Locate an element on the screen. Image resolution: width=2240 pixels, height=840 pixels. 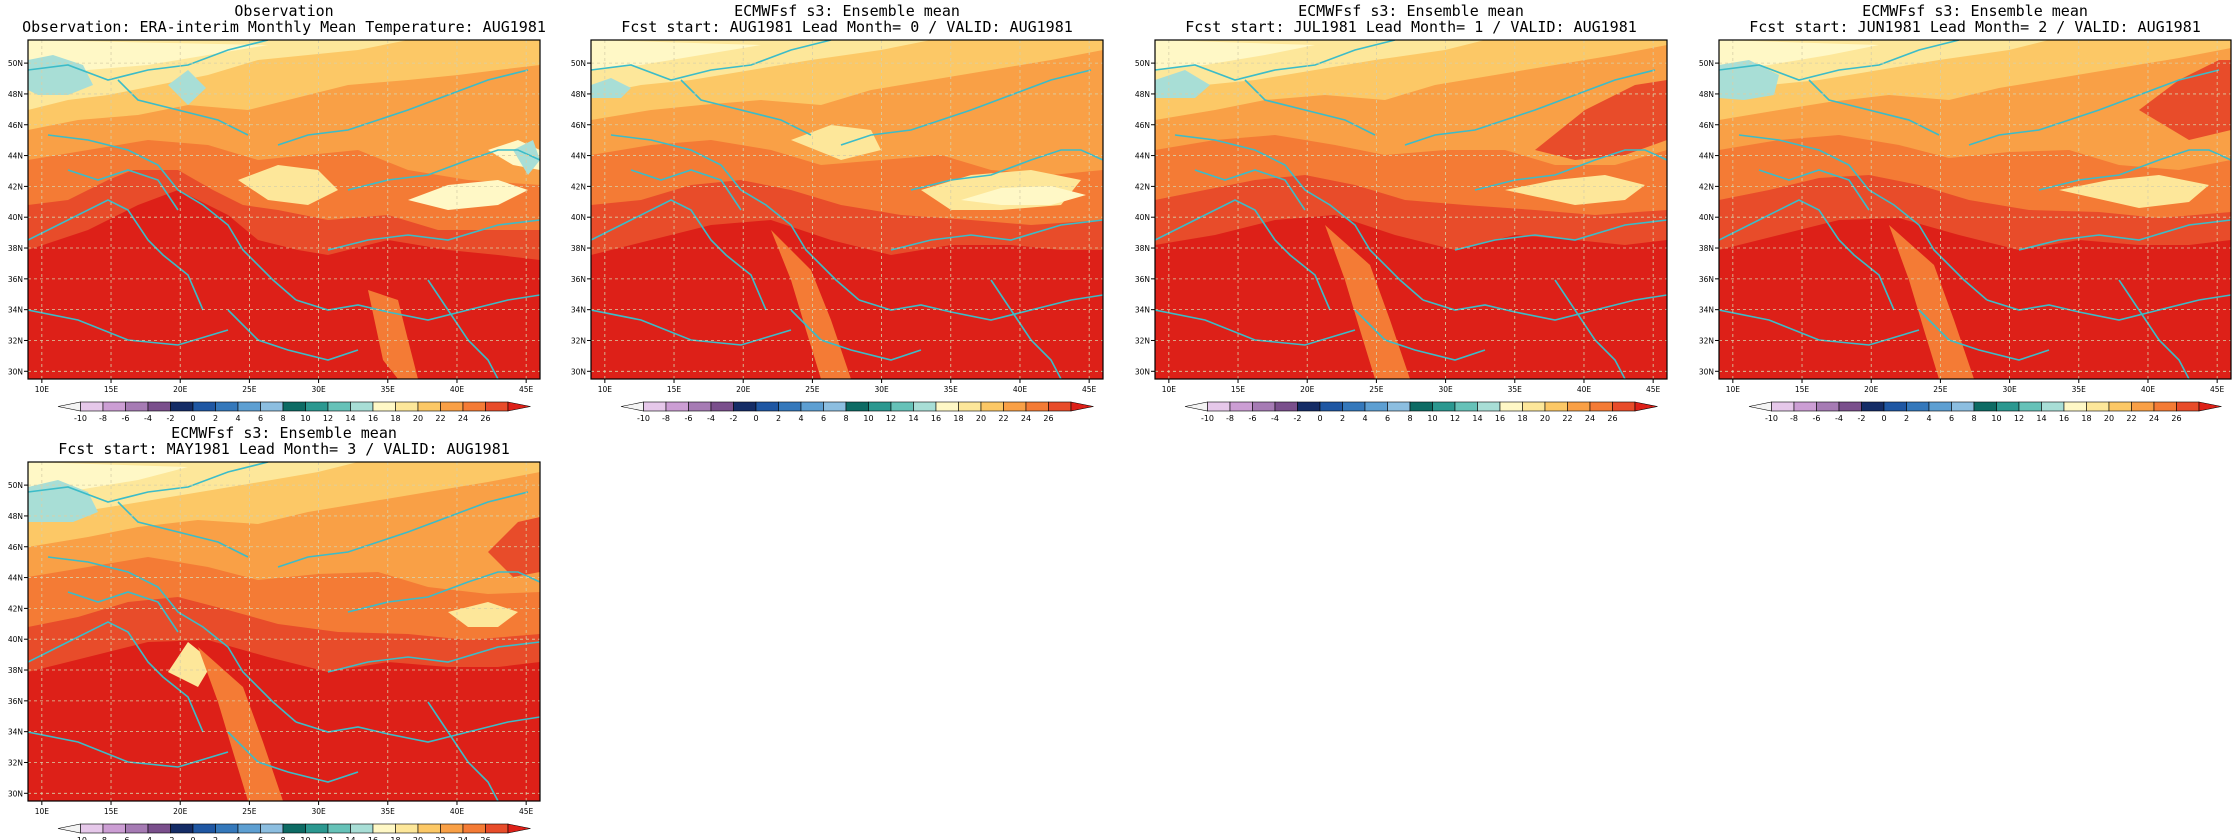
lat-tick-label: 50N is located at coordinates (578, 63).